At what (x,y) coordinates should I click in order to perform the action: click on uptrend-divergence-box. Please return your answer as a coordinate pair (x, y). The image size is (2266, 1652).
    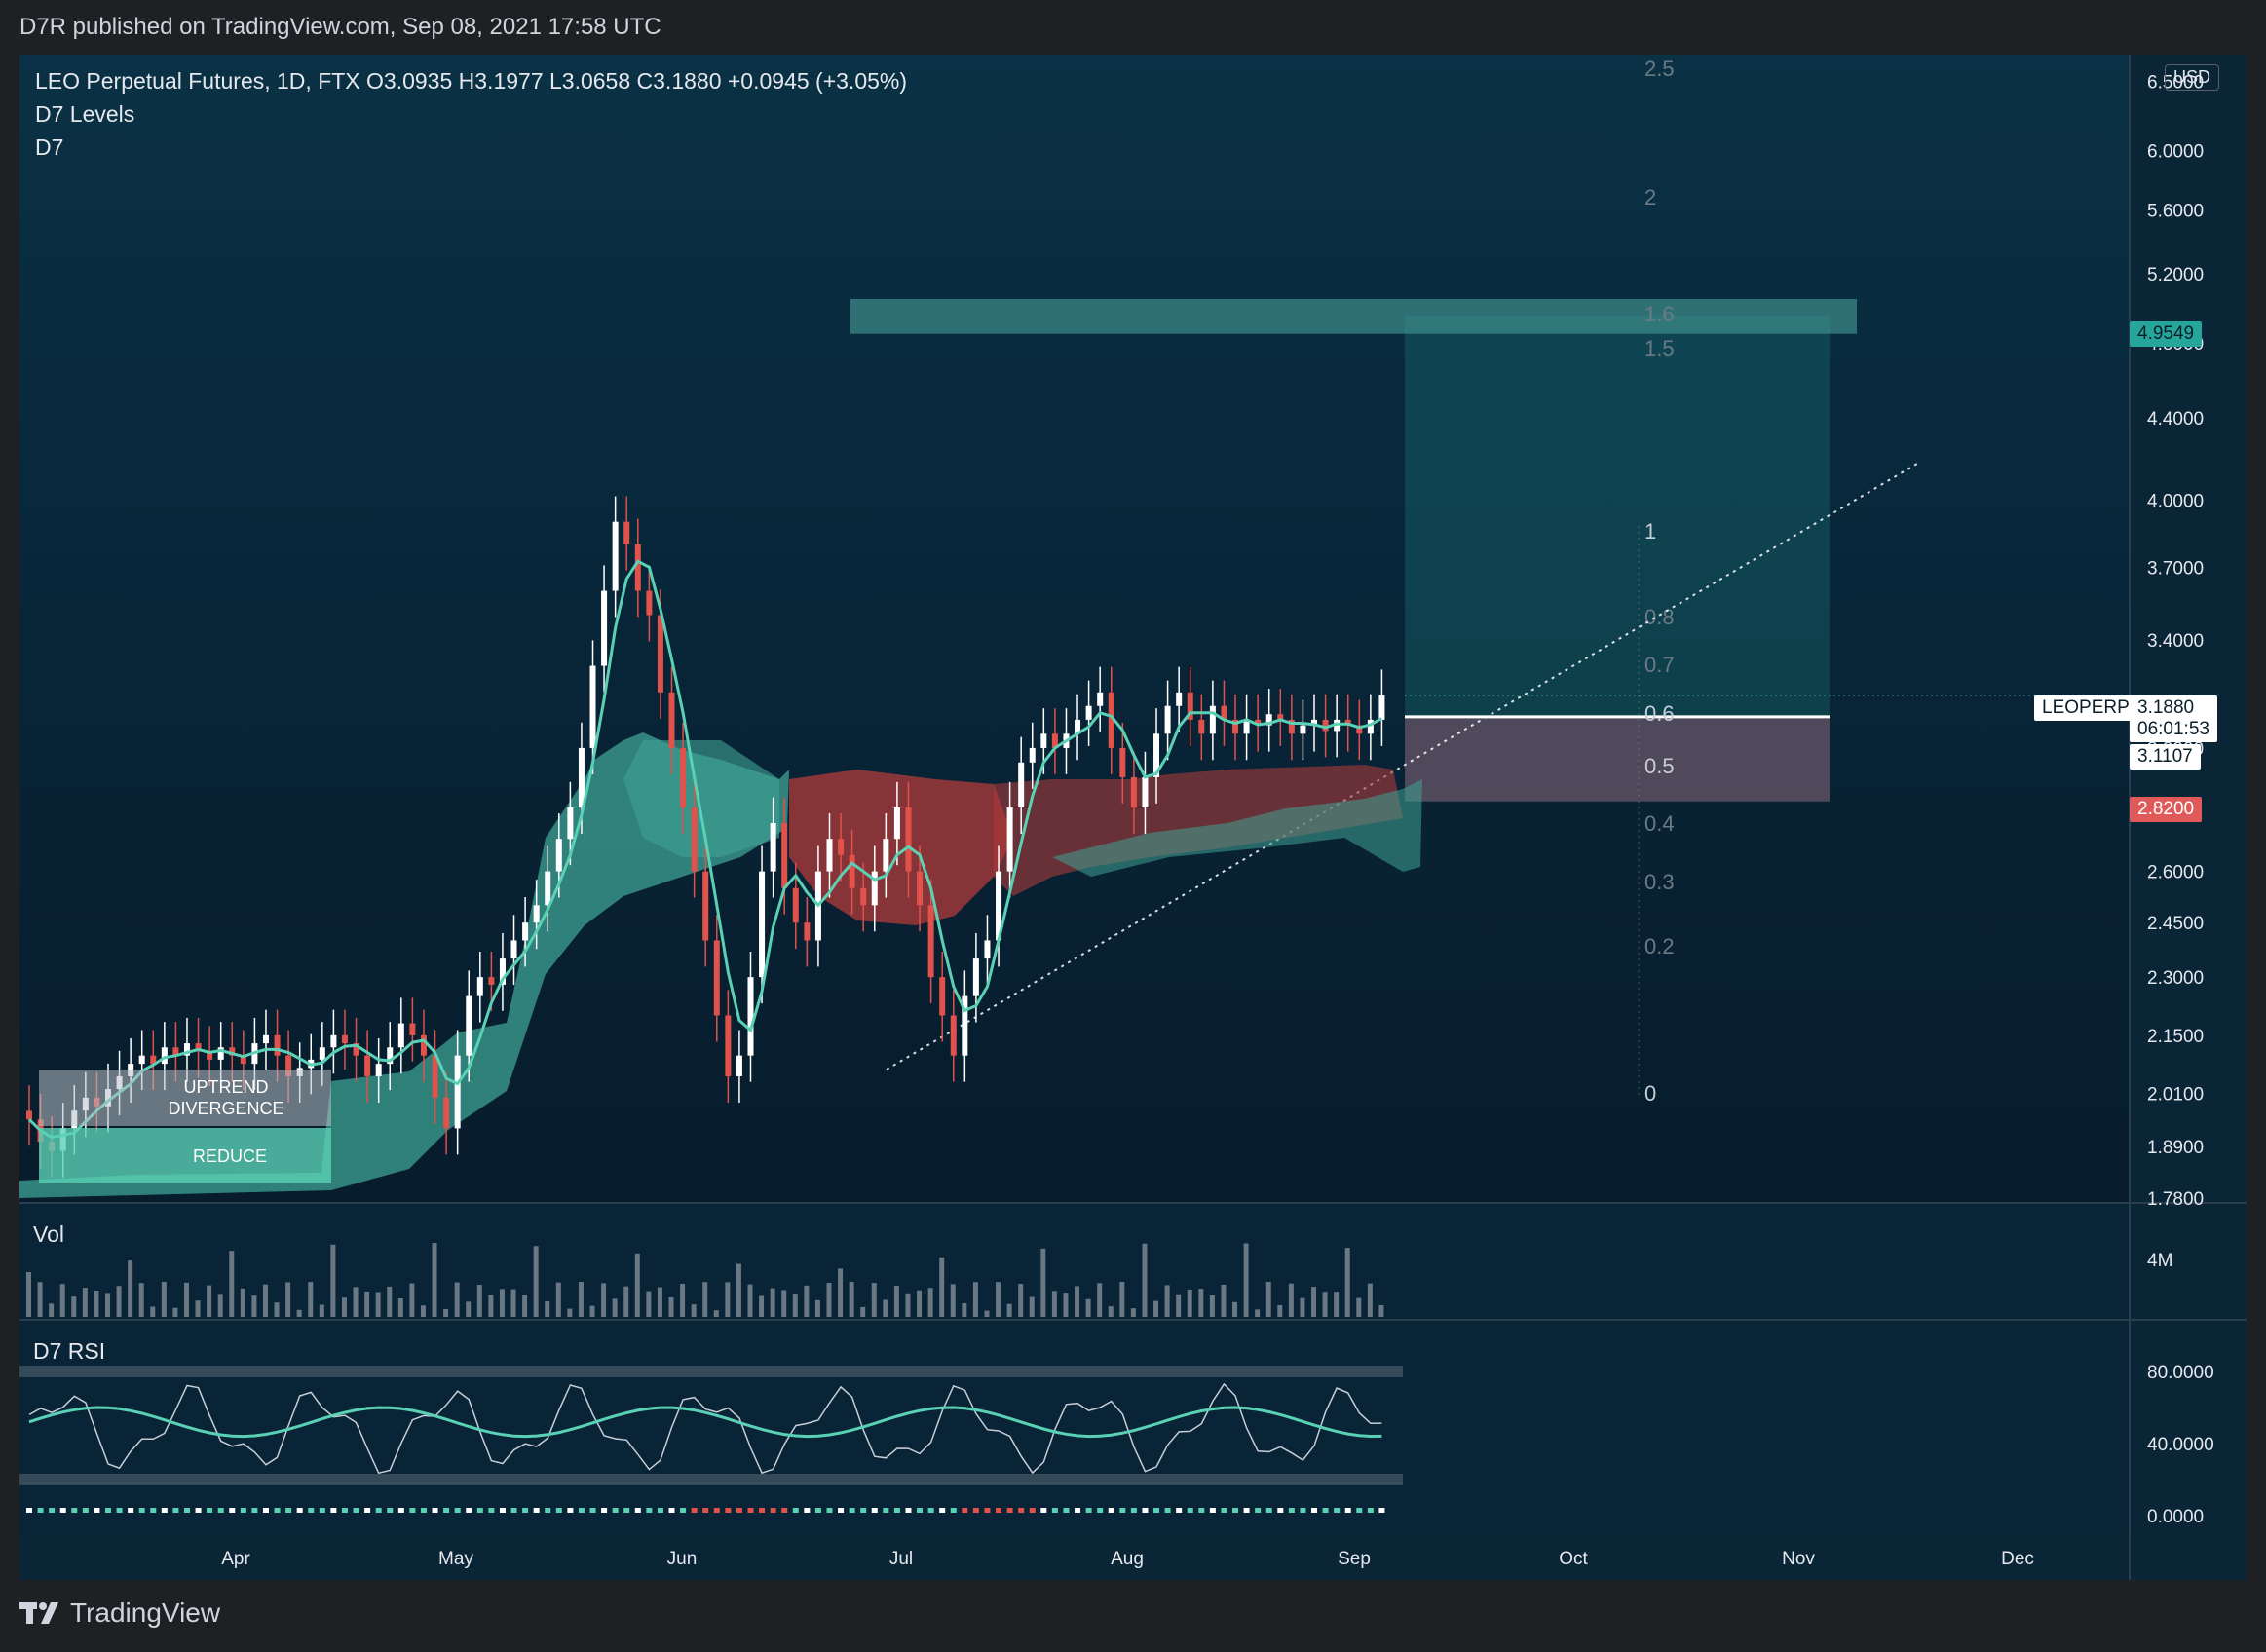
    Looking at the image, I should click on (185, 1098).